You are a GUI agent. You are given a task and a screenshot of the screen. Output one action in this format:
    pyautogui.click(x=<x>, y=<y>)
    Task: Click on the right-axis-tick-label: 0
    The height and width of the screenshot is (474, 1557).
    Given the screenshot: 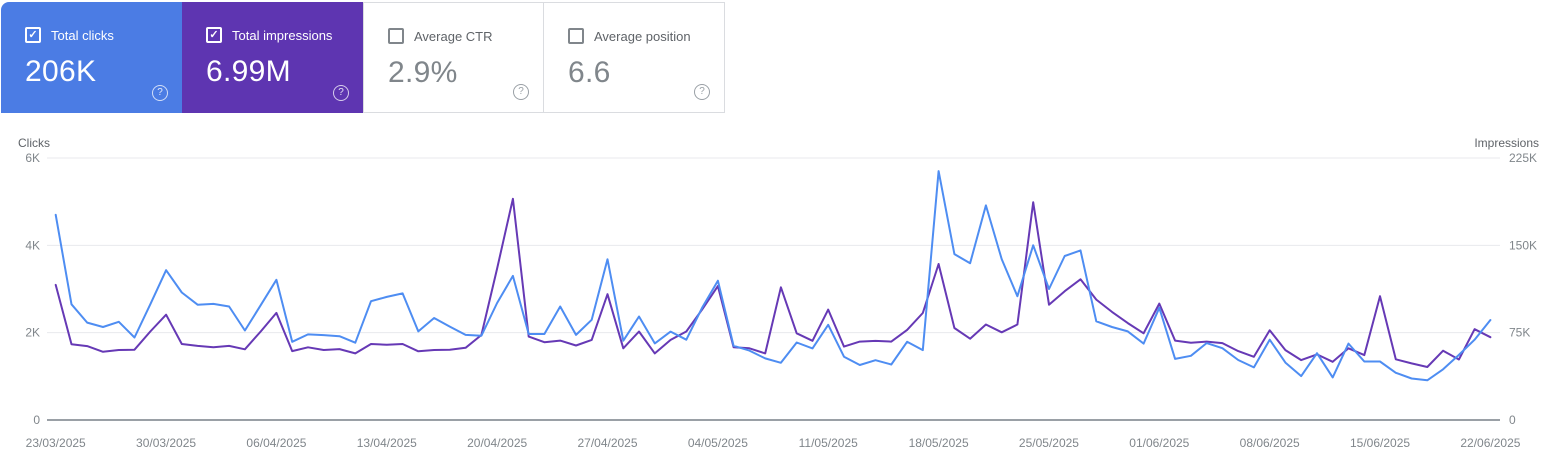 What is the action you would take?
    pyautogui.click(x=1512, y=420)
    